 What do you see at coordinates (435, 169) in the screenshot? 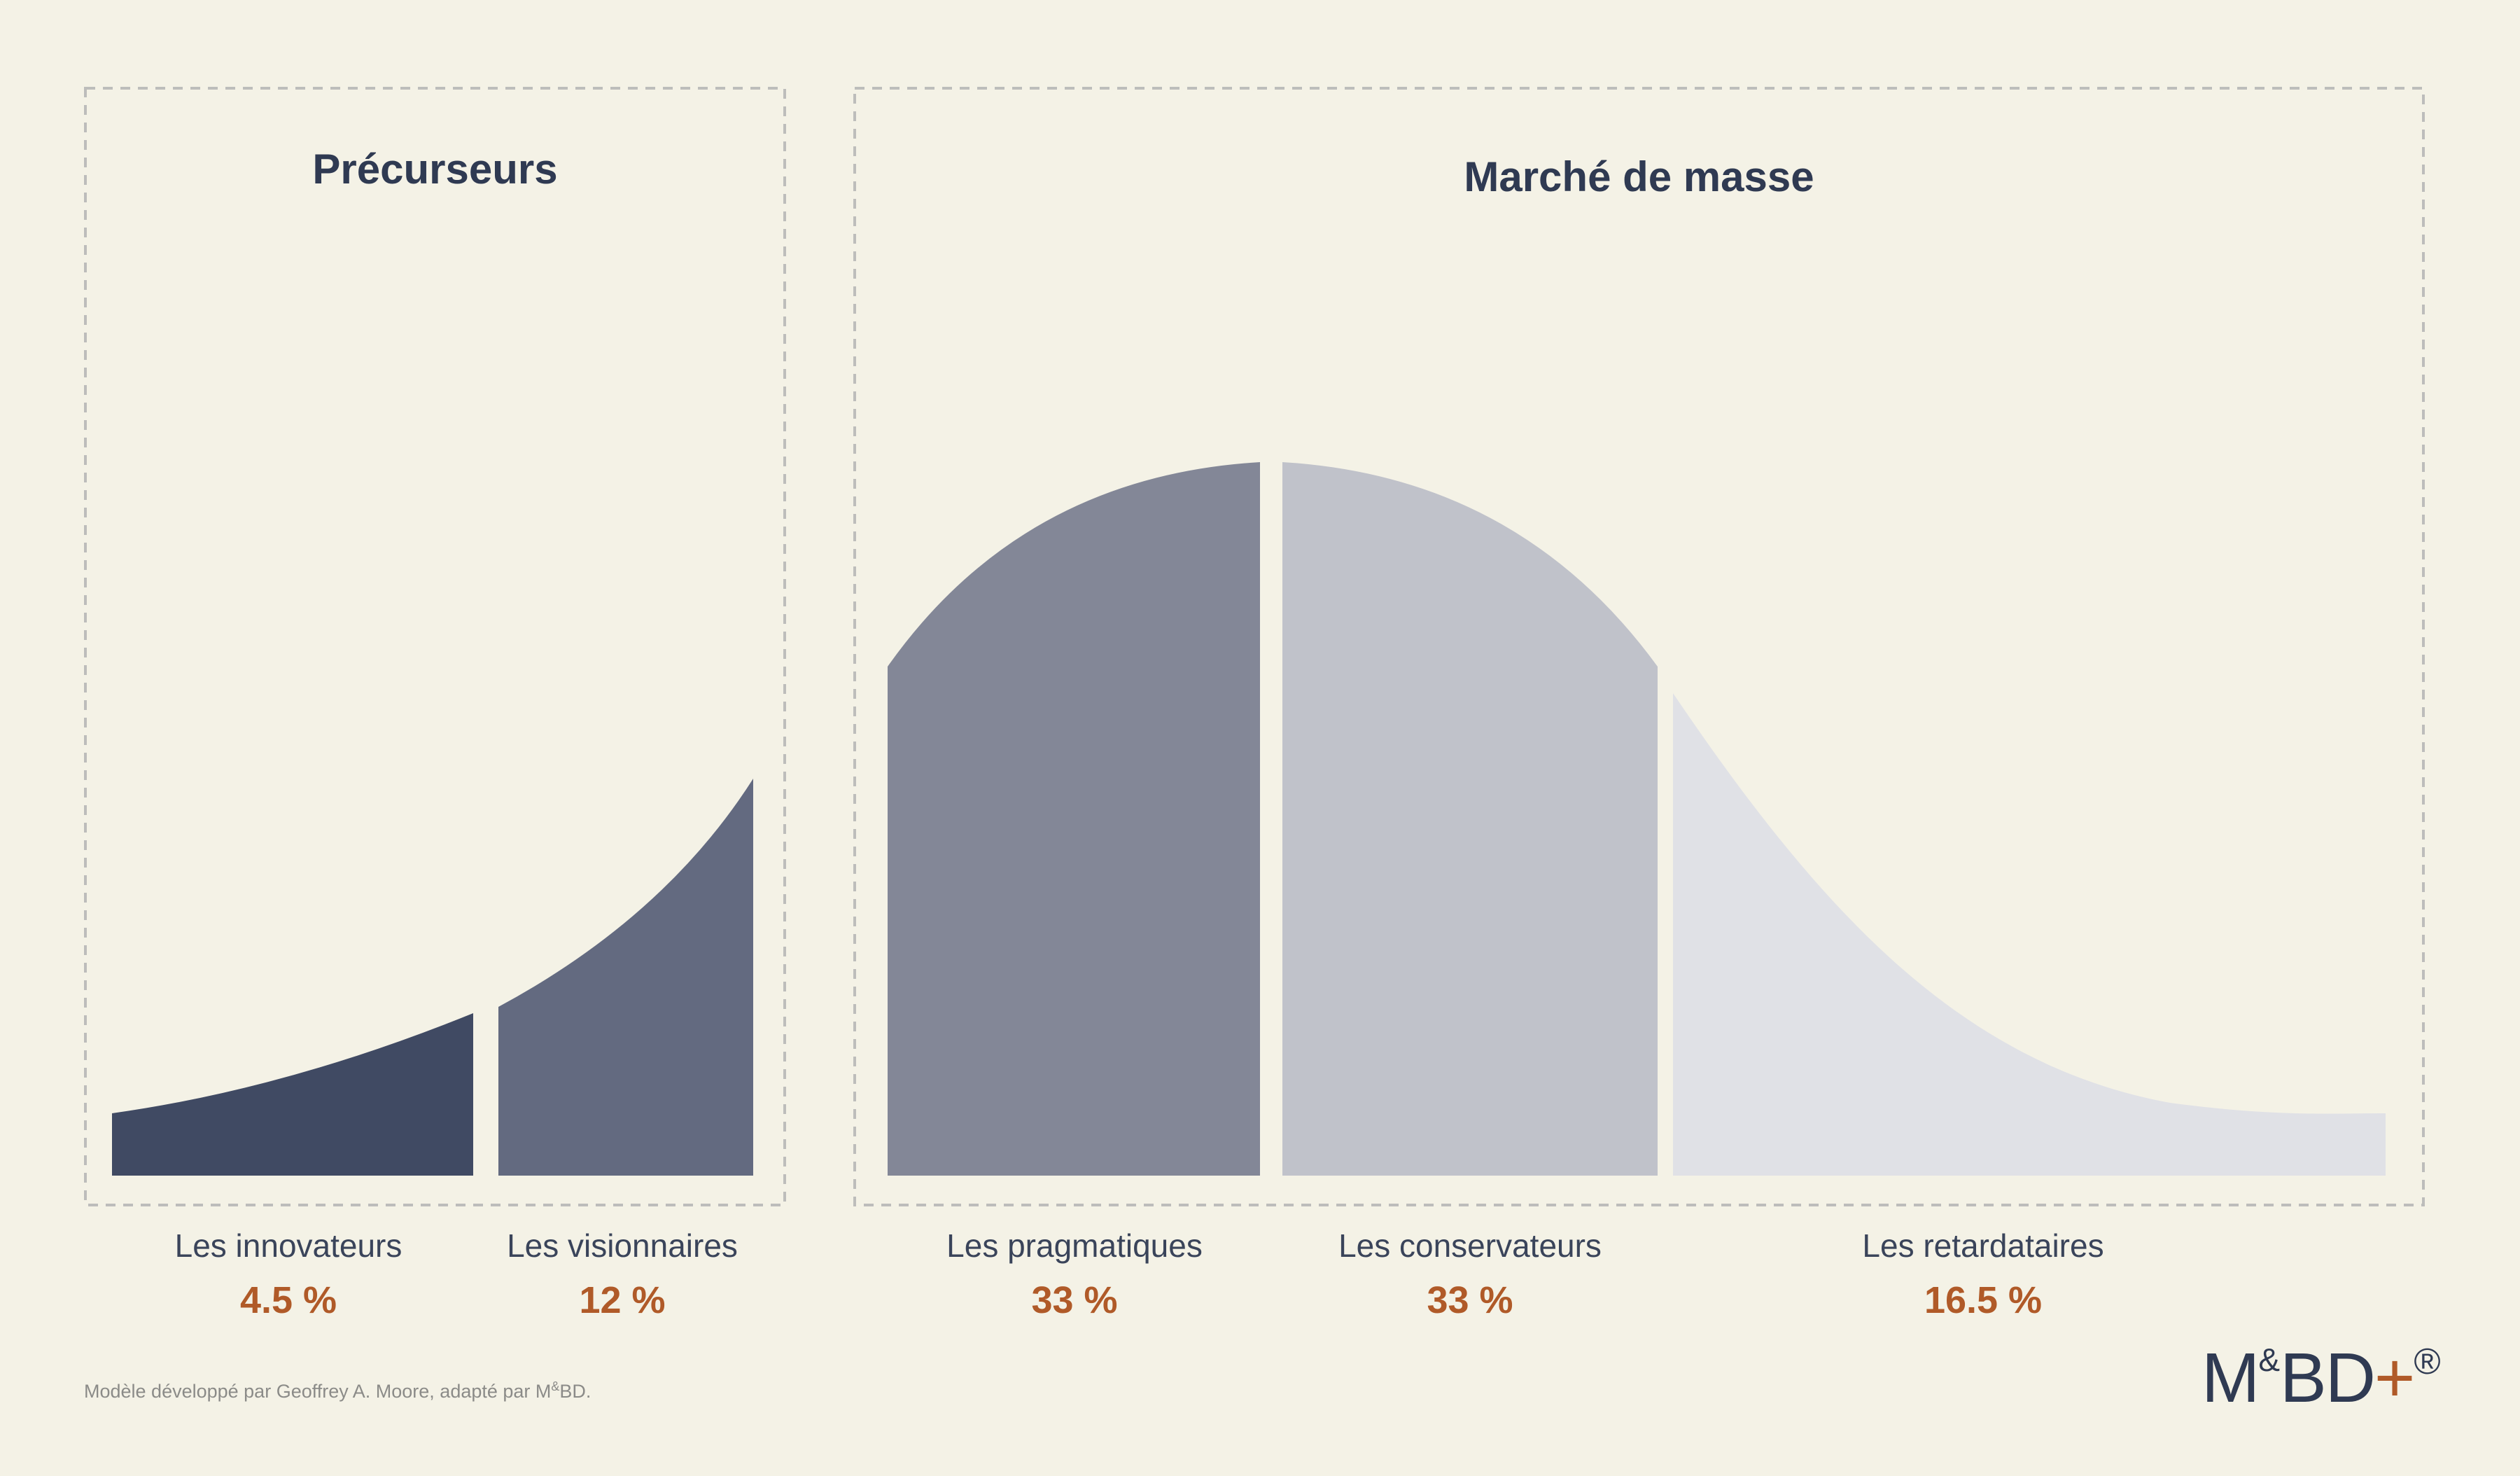
I see `early-group-title: Précurseurs` at bounding box center [435, 169].